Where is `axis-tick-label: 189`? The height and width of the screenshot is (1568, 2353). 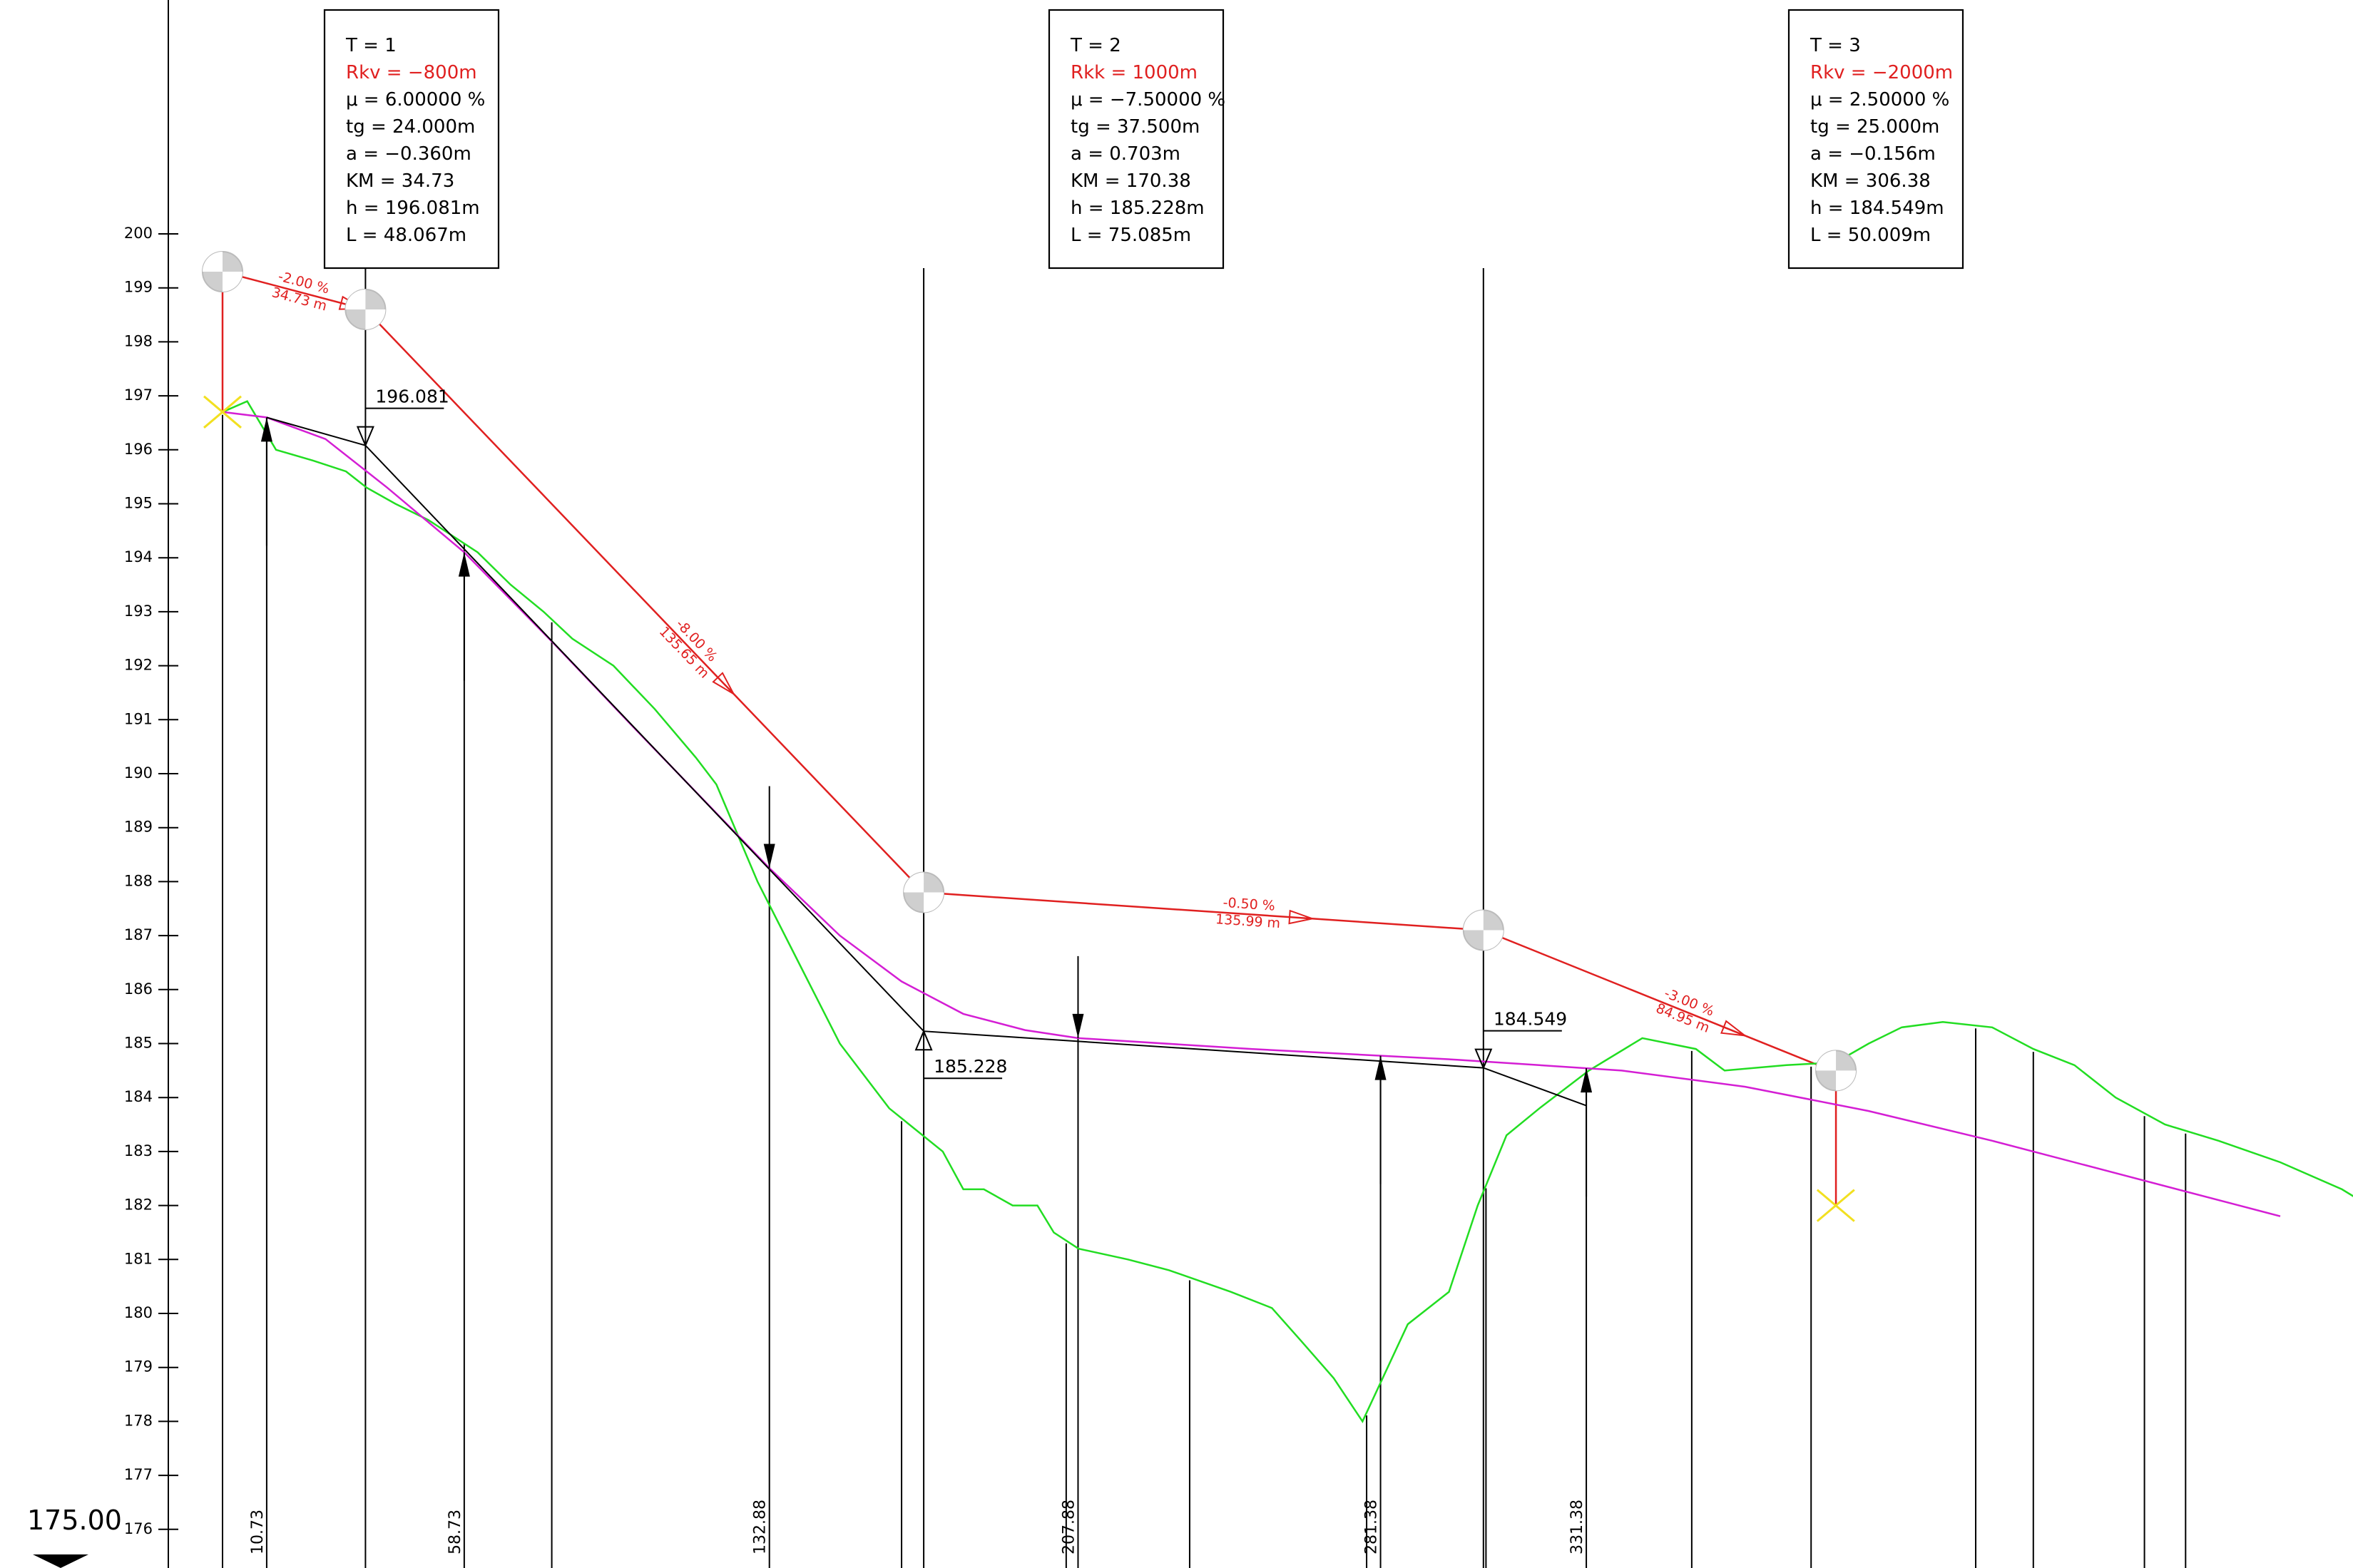 axis-tick-label: 189 is located at coordinates (138, 827).